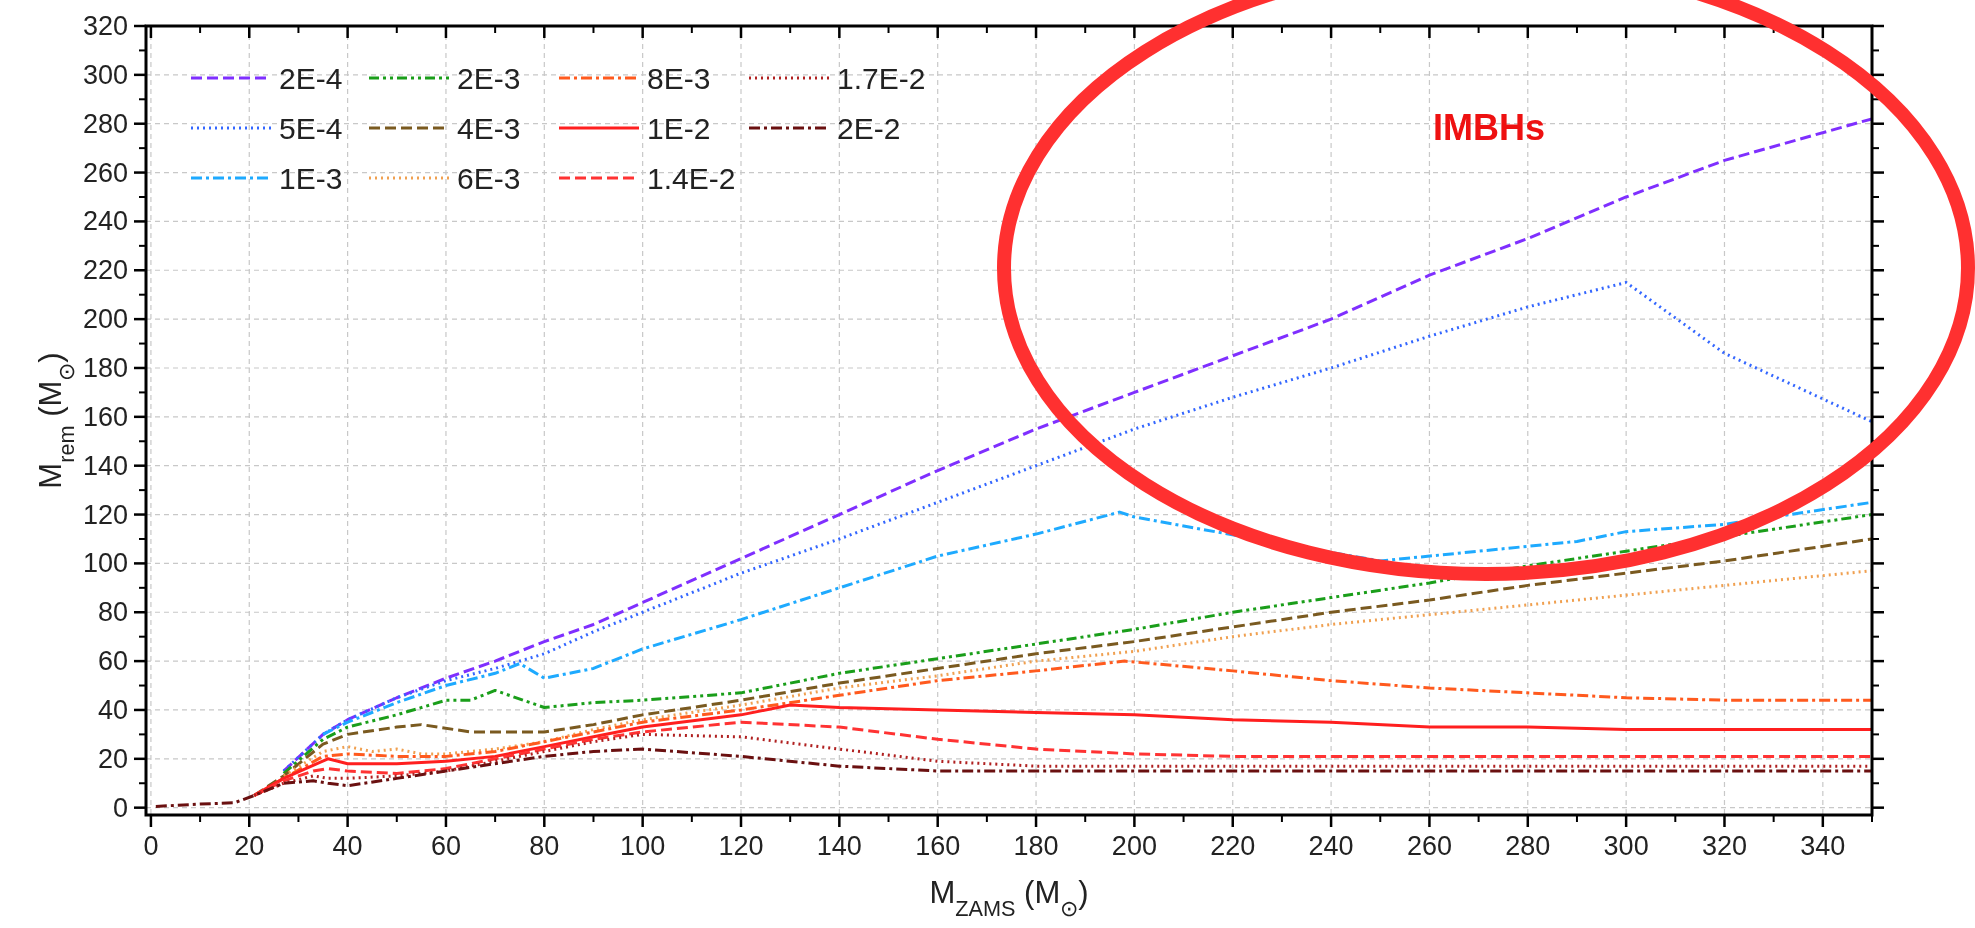  I want to click on x-tick-label: 40, so click(347, 846).